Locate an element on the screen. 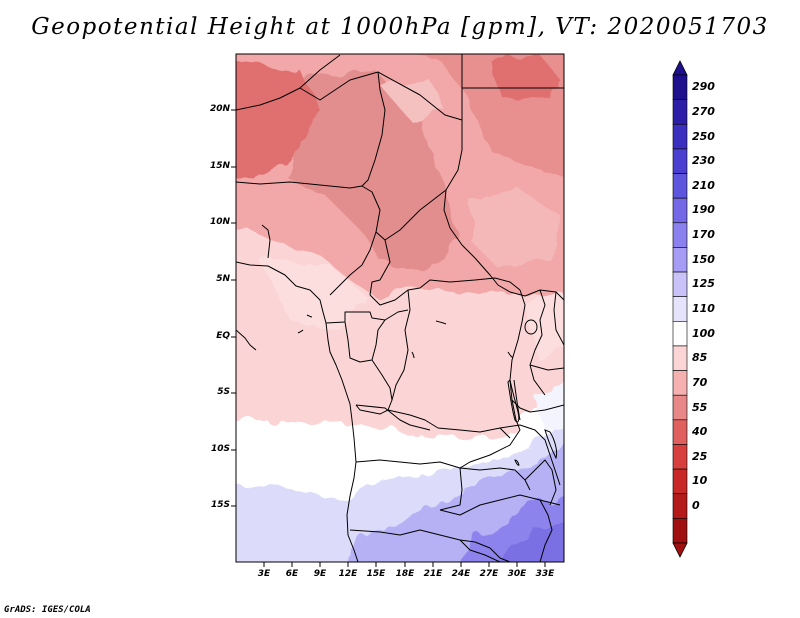 The image size is (800, 618). colorbar-label: 230 is located at coordinates (703, 161).